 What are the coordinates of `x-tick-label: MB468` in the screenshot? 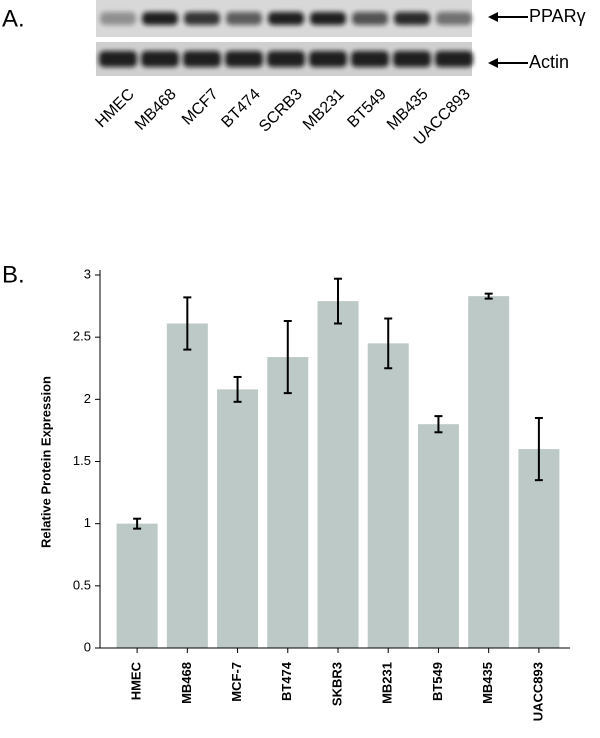 It's located at (186, 683).